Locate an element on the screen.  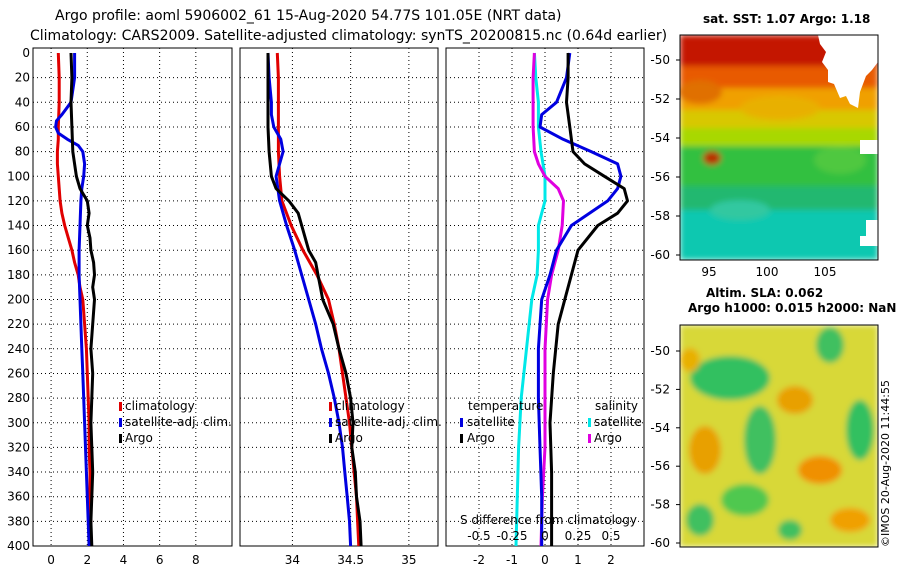
temperature-tick-label: 8 is located at coordinates (196, 560).